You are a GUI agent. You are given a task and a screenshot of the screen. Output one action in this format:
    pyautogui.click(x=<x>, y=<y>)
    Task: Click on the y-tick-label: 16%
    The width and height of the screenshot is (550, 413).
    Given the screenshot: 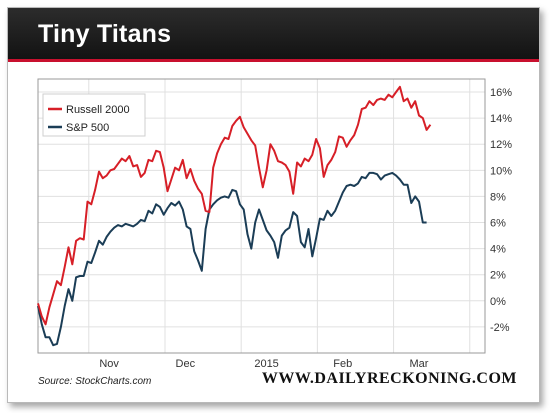 What is the action you would take?
    pyautogui.click(x=501, y=93)
    